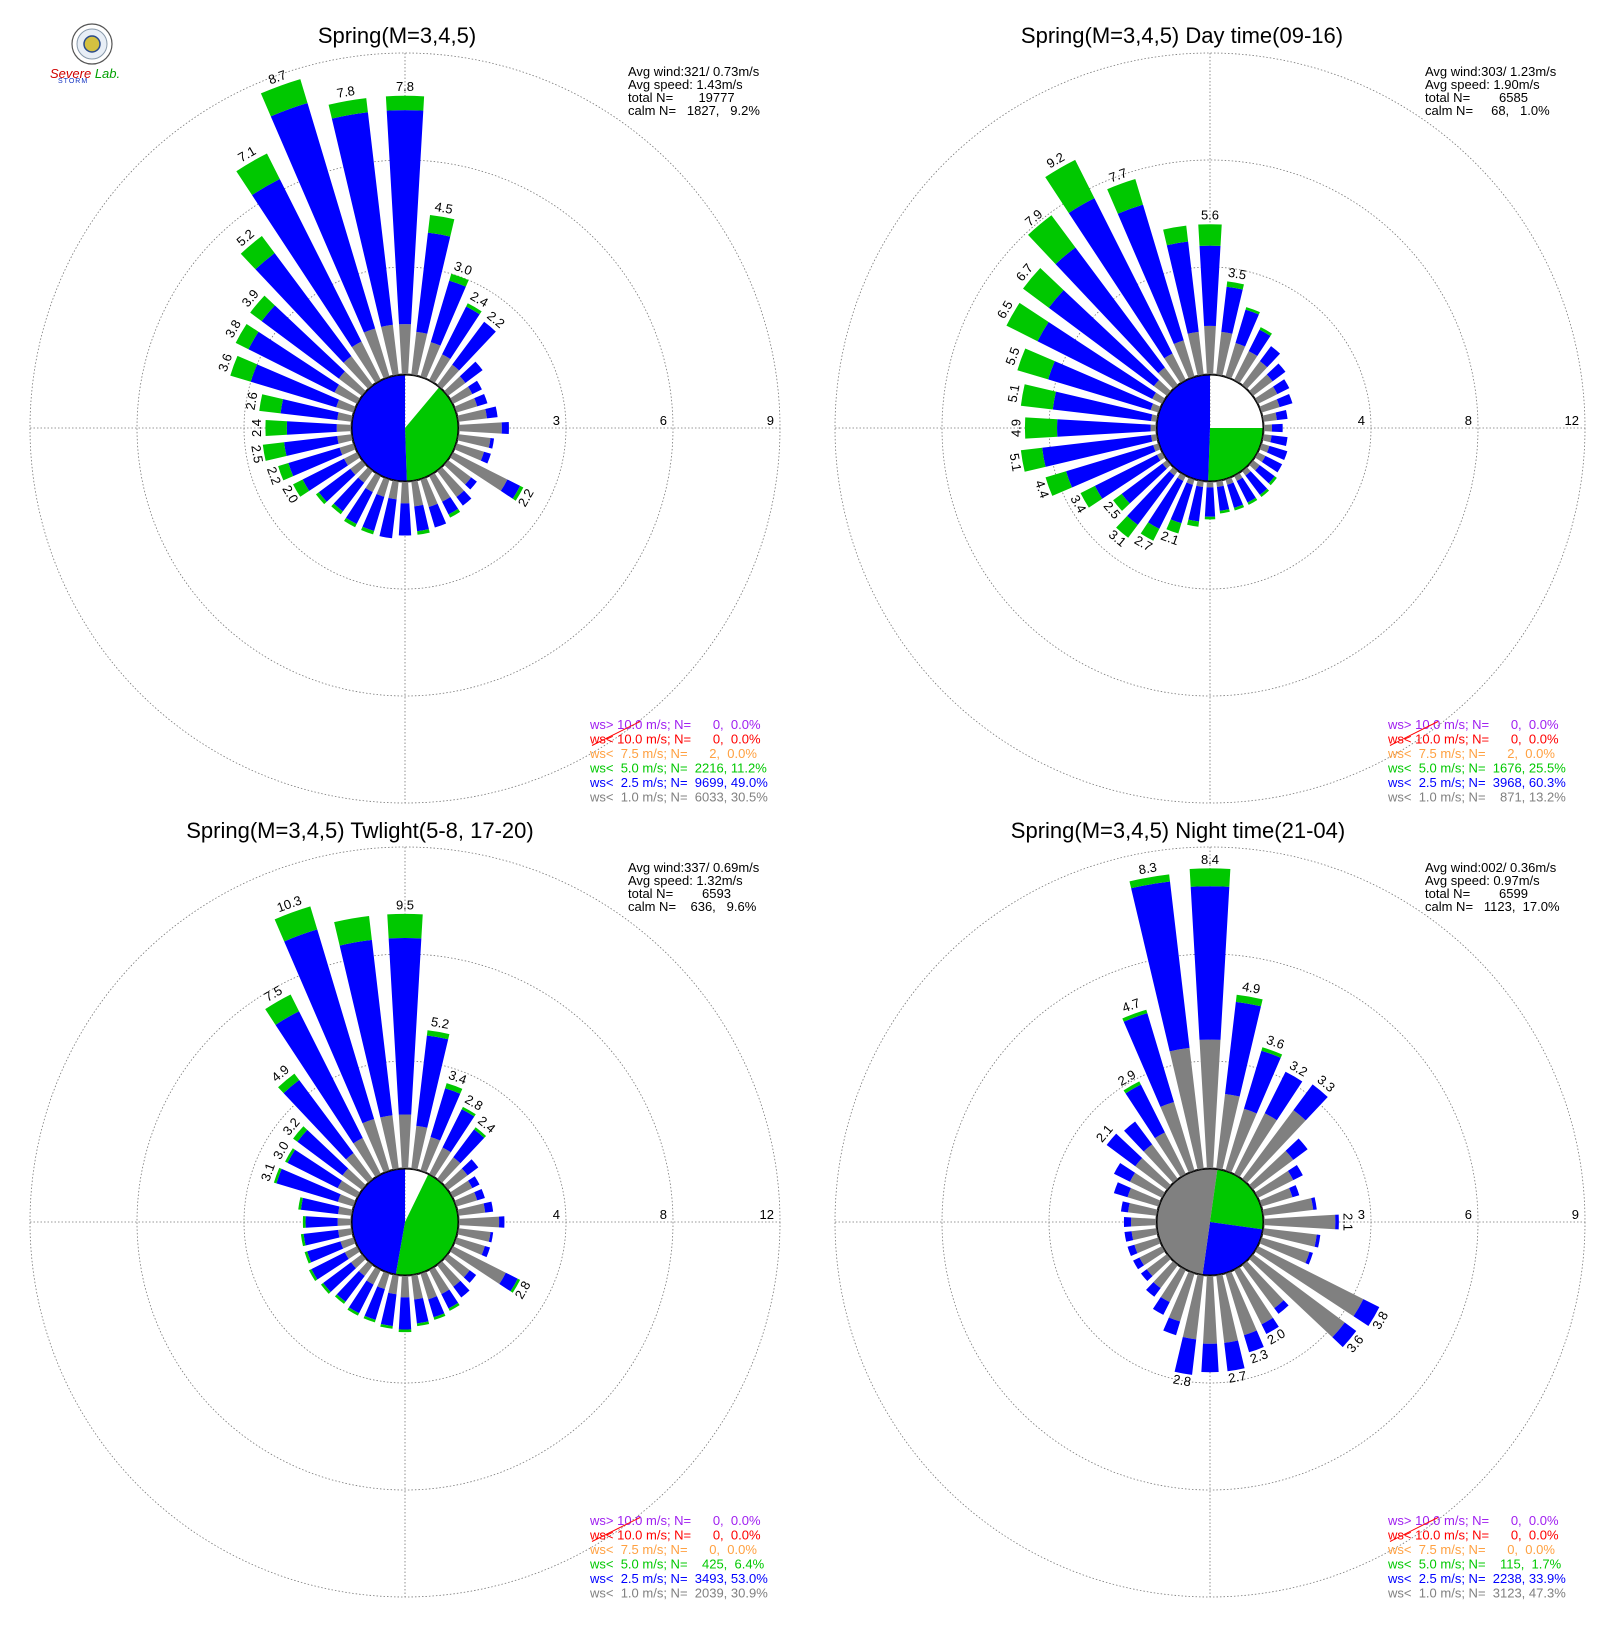 The image size is (1620, 1640). What do you see at coordinates (1572, 420) in the screenshot?
I see `ring-label: 12` at bounding box center [1572, 420].